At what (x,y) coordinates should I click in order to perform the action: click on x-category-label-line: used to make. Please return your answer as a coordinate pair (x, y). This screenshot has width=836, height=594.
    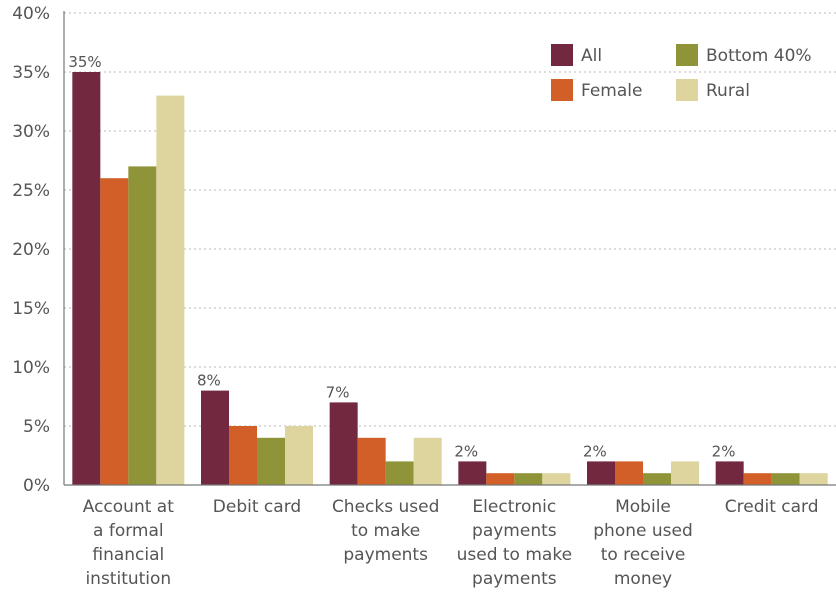
    Looking at the image, I should click on (514, 555).